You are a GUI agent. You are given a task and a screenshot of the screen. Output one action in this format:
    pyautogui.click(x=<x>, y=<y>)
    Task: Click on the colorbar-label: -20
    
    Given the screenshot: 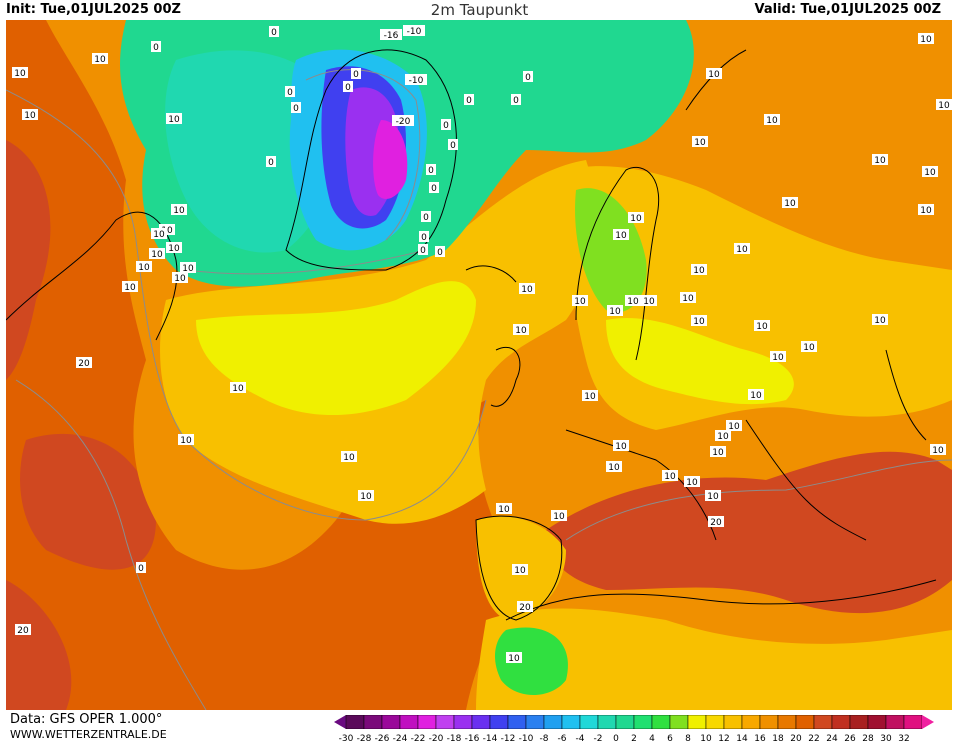 What is the action you would take?
    pyautogui.click(x=436, y=739)
    